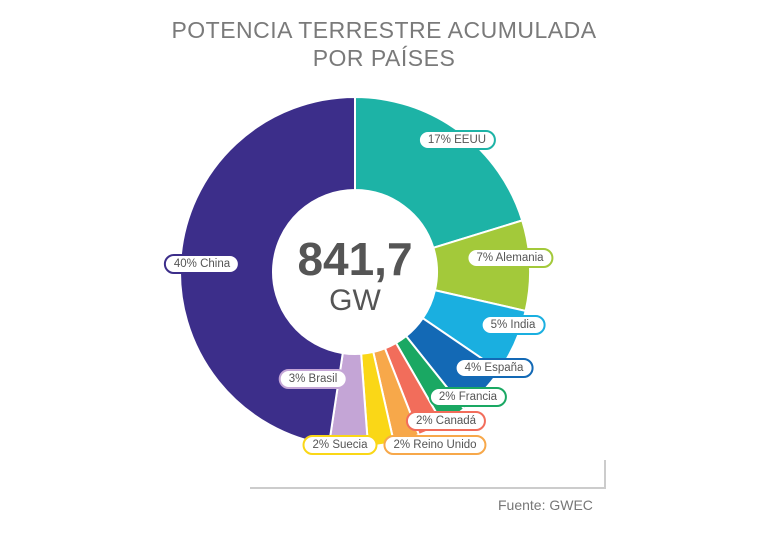 This screenshot has height=538, width=768. What do you see at coordinates (202, 264) in the screenshot?
I see `slice-label-china: 40% China` at bounding box center [202, 264].